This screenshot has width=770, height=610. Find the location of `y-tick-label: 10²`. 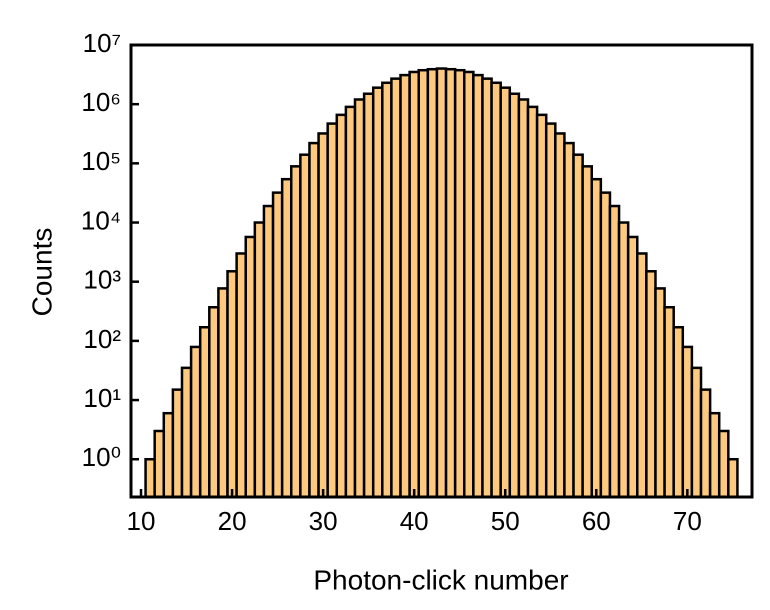

y-tick-label: 10² is located at coordinates (102, 339).